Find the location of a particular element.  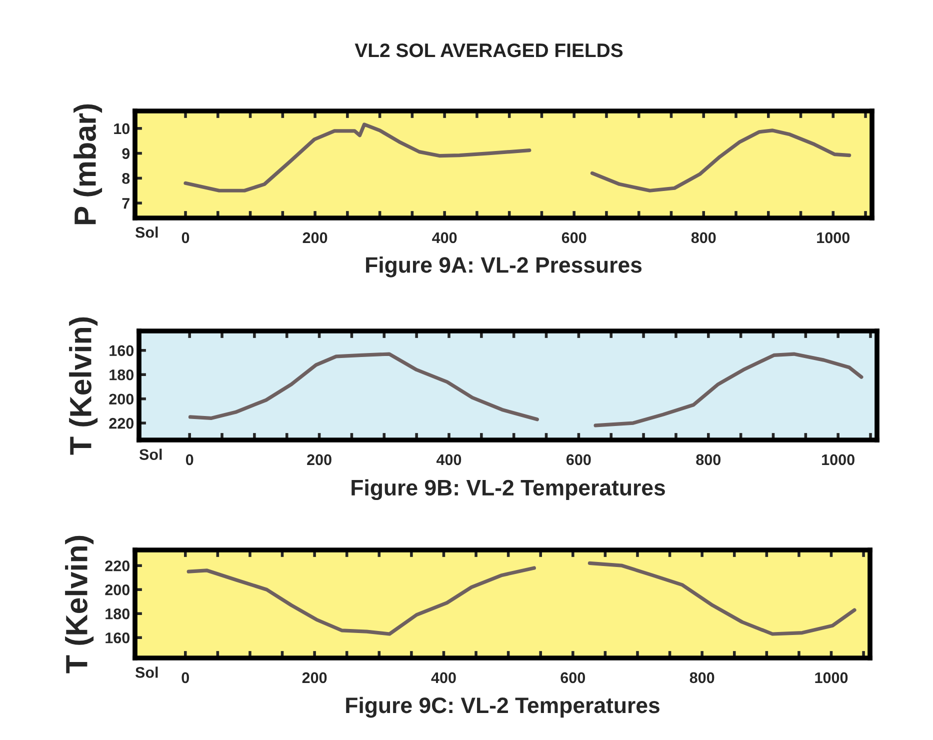

y-axis-title: P (mbar) is located at coordinates (88, 164).